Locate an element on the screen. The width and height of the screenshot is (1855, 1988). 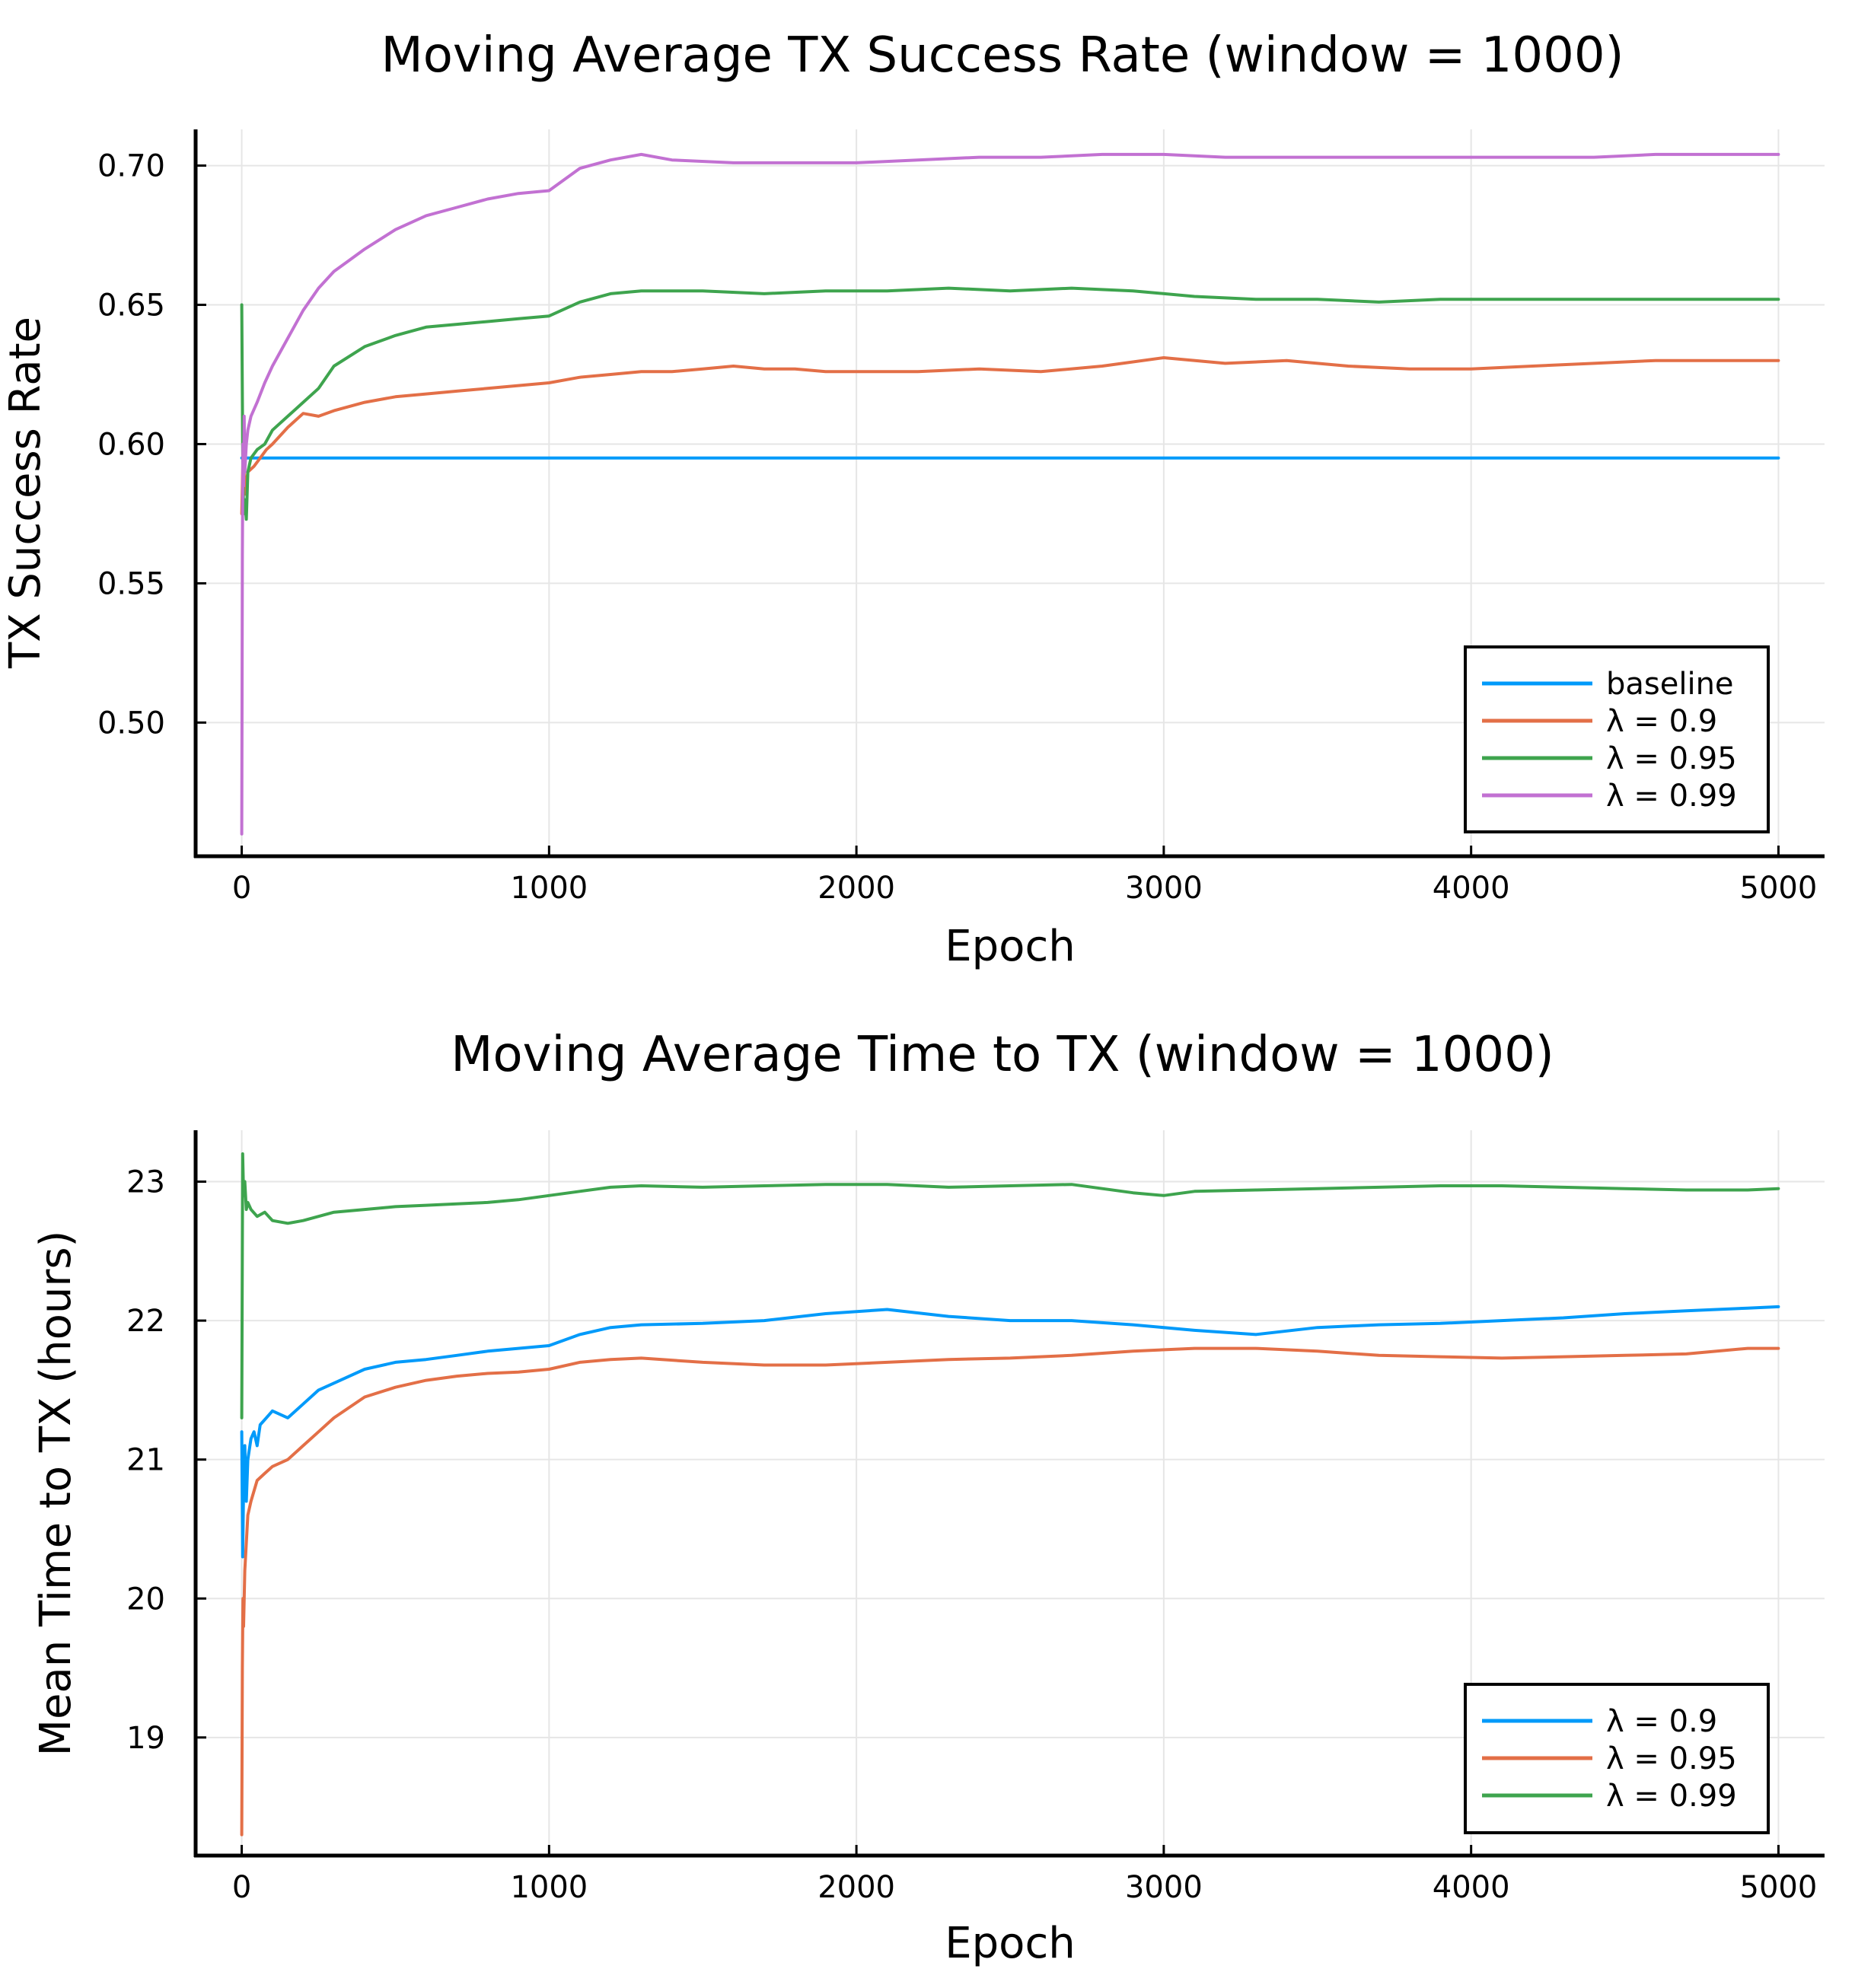
y-tick-label: 23 is located at coordinates (145, 1183).